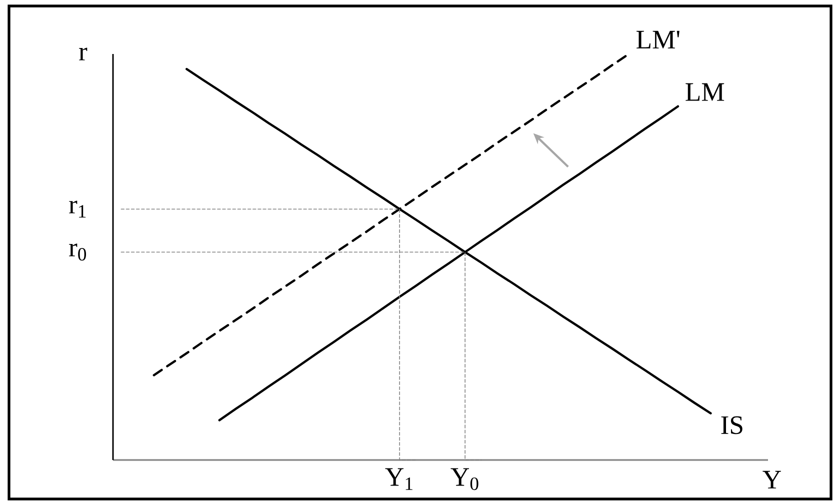 The height and width of the screenshot is (504, 840). What do you see at coordinates (77, 252) in the screenshot?
I see `text: r$_{0}$` at bounding box center [77, 252].